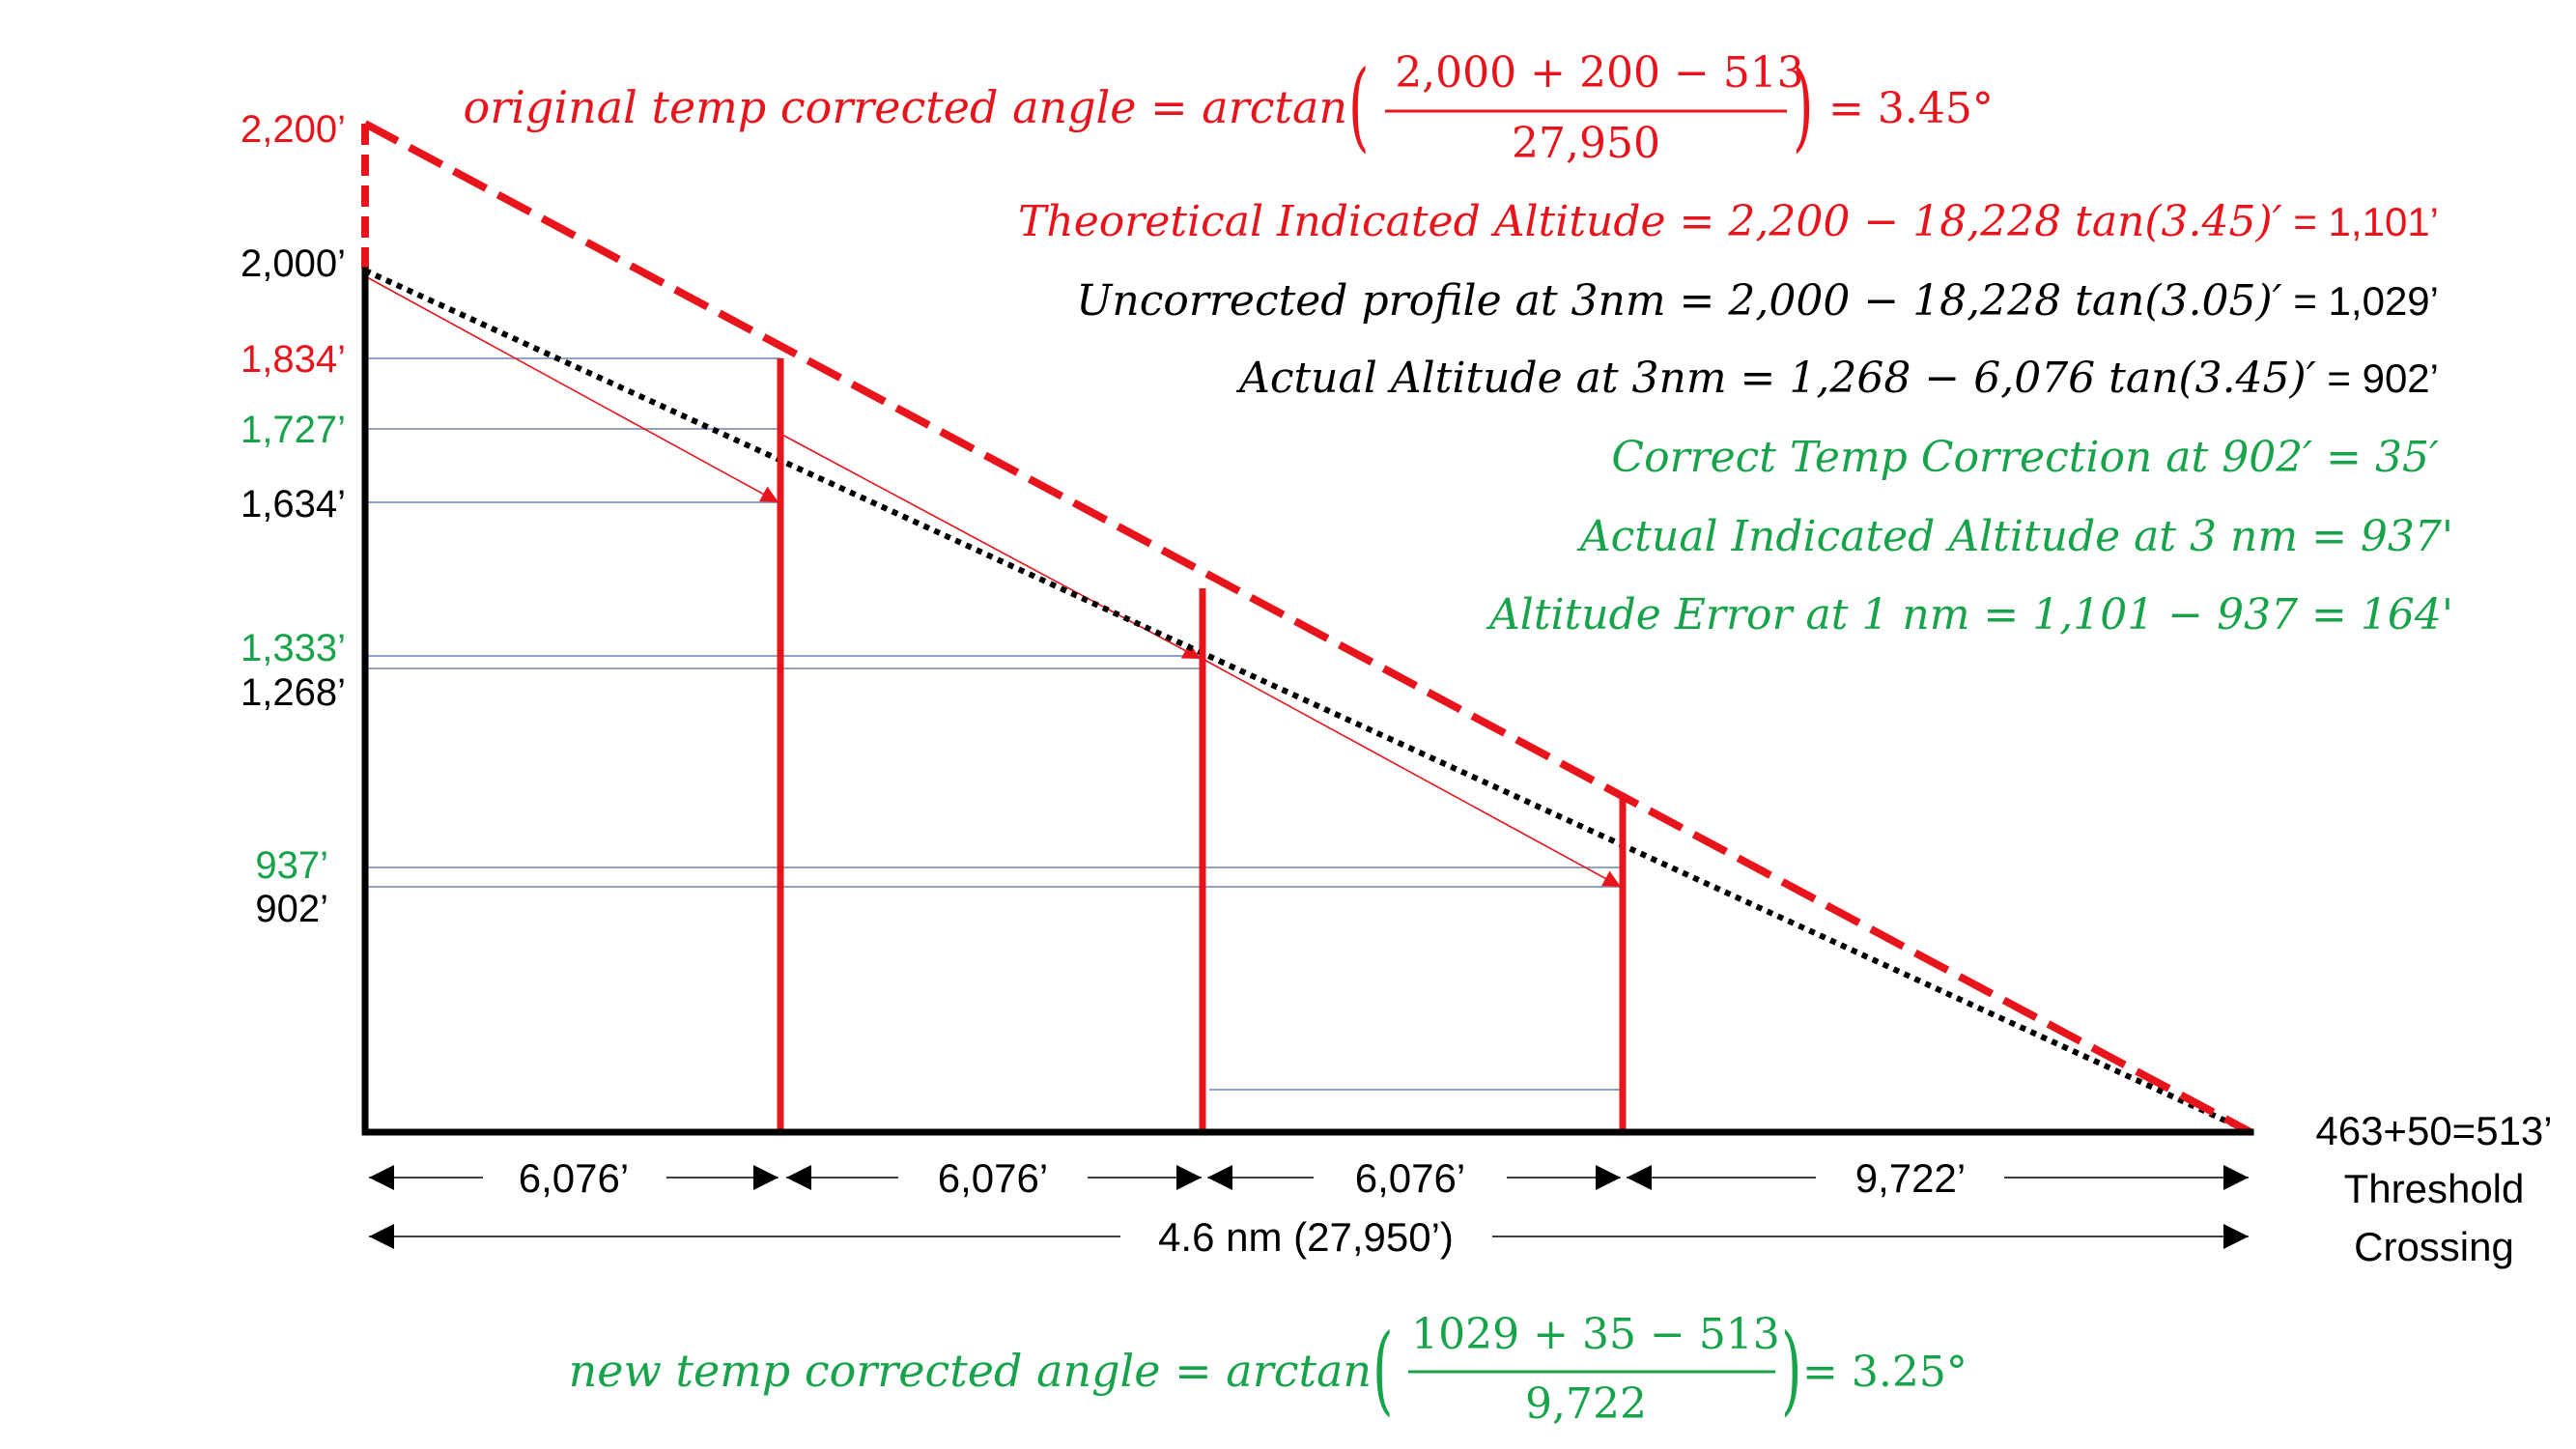 This screenshot has width=2576, height=1449. Describe the element at coordinates (293, 692) in the screenshot. I see `label-1268: 1,268’` at that location.